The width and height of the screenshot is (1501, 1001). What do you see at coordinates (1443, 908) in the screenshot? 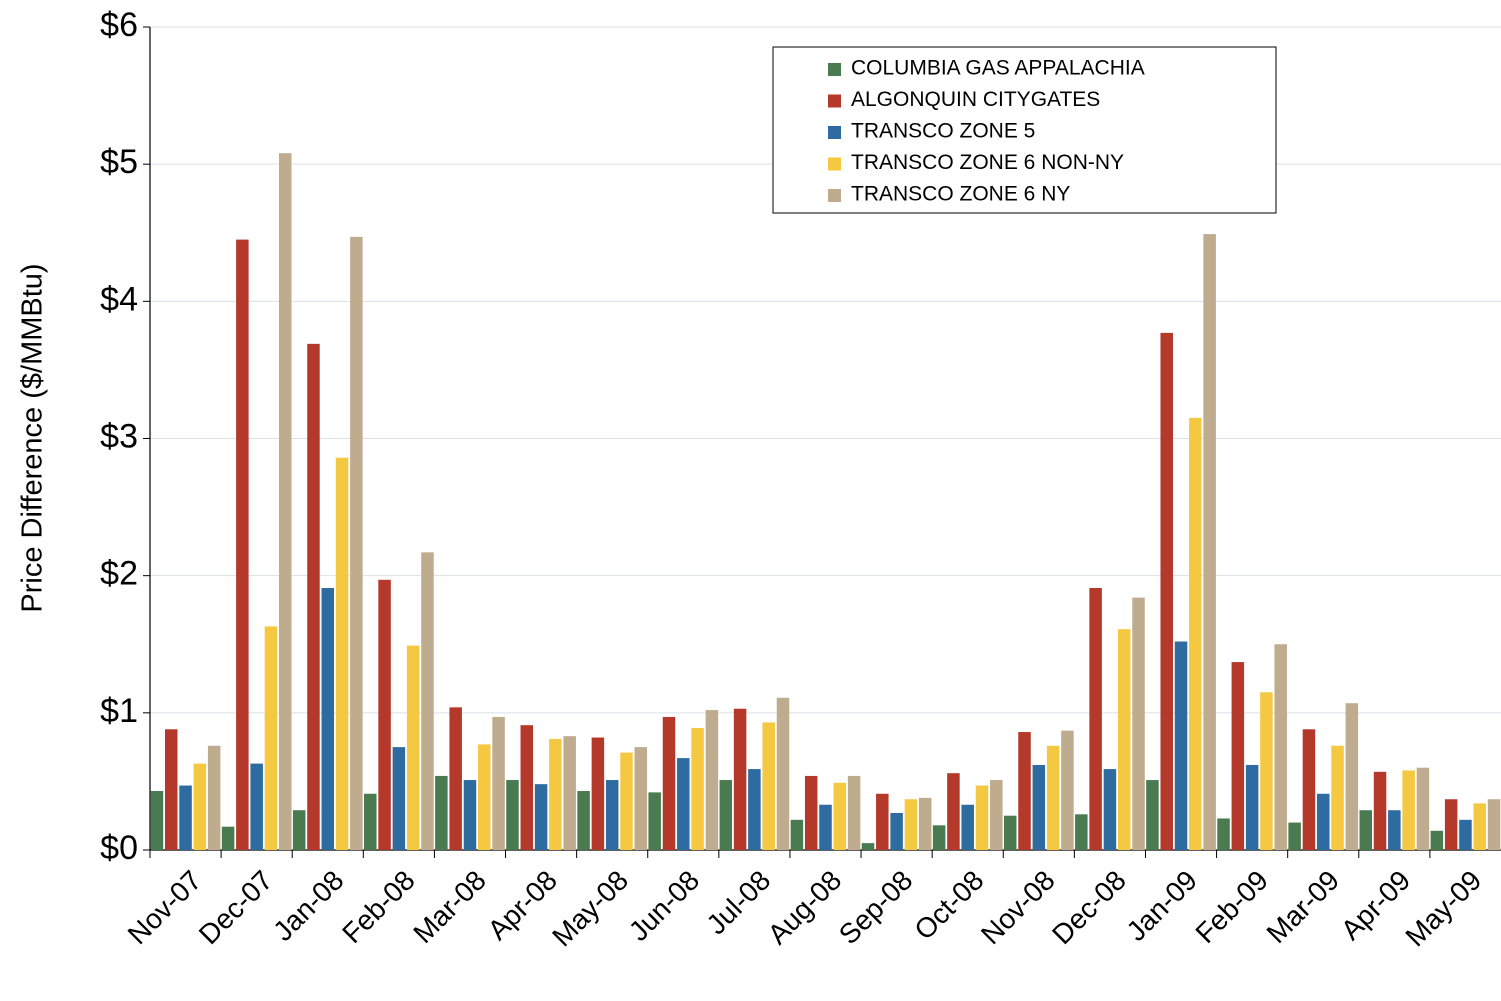
I see `x-tick-label: May-09` at bounding box center [1443, 908].